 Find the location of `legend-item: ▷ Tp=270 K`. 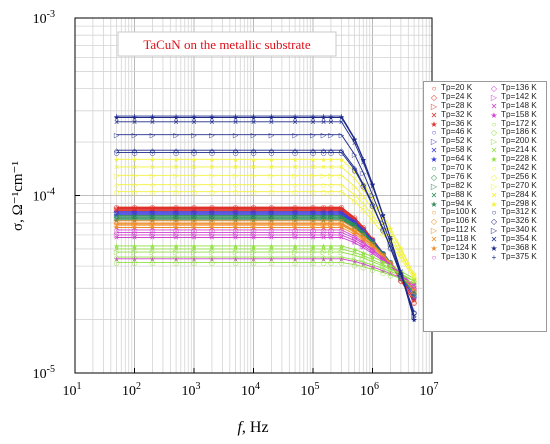

legend-item: ▷ Tp=270 K is located at coordinates (517, 186).